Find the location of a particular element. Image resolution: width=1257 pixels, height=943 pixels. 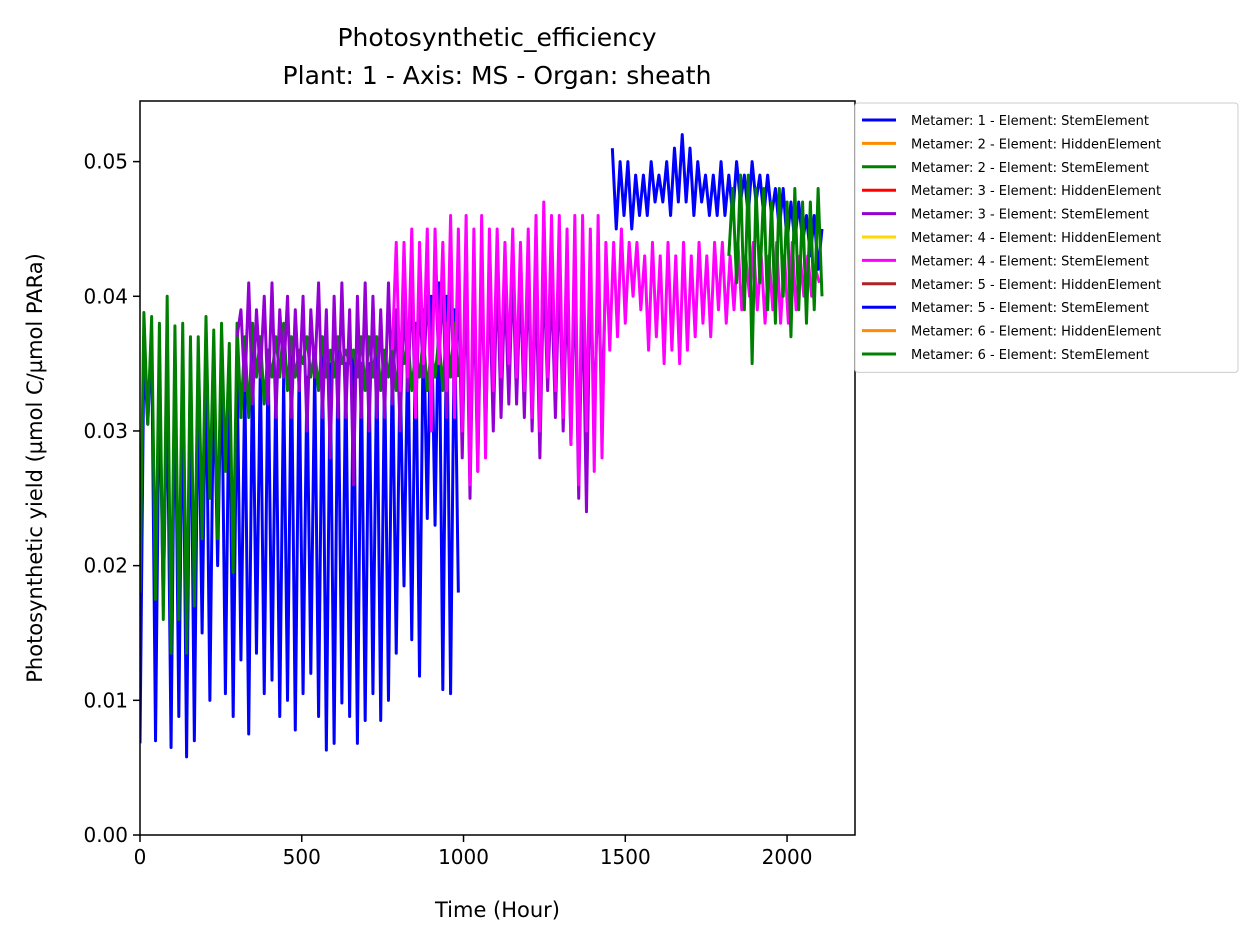

x-tick-label: 0 is located at coordinates (140, 857).